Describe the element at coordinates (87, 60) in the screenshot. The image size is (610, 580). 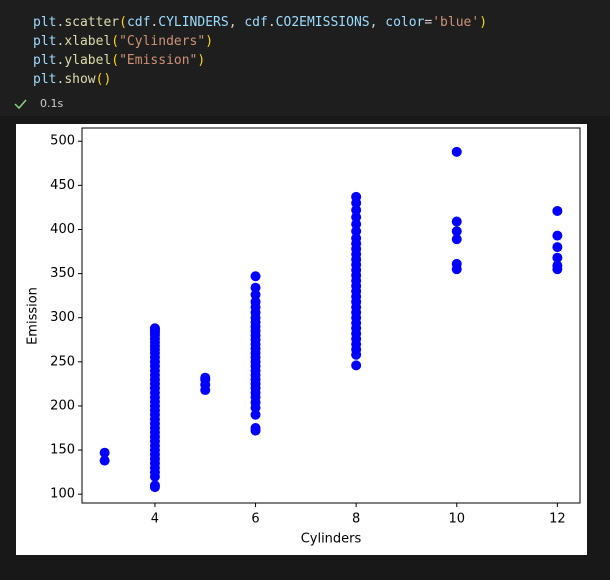
I see `code-token: ylabel` at that location.